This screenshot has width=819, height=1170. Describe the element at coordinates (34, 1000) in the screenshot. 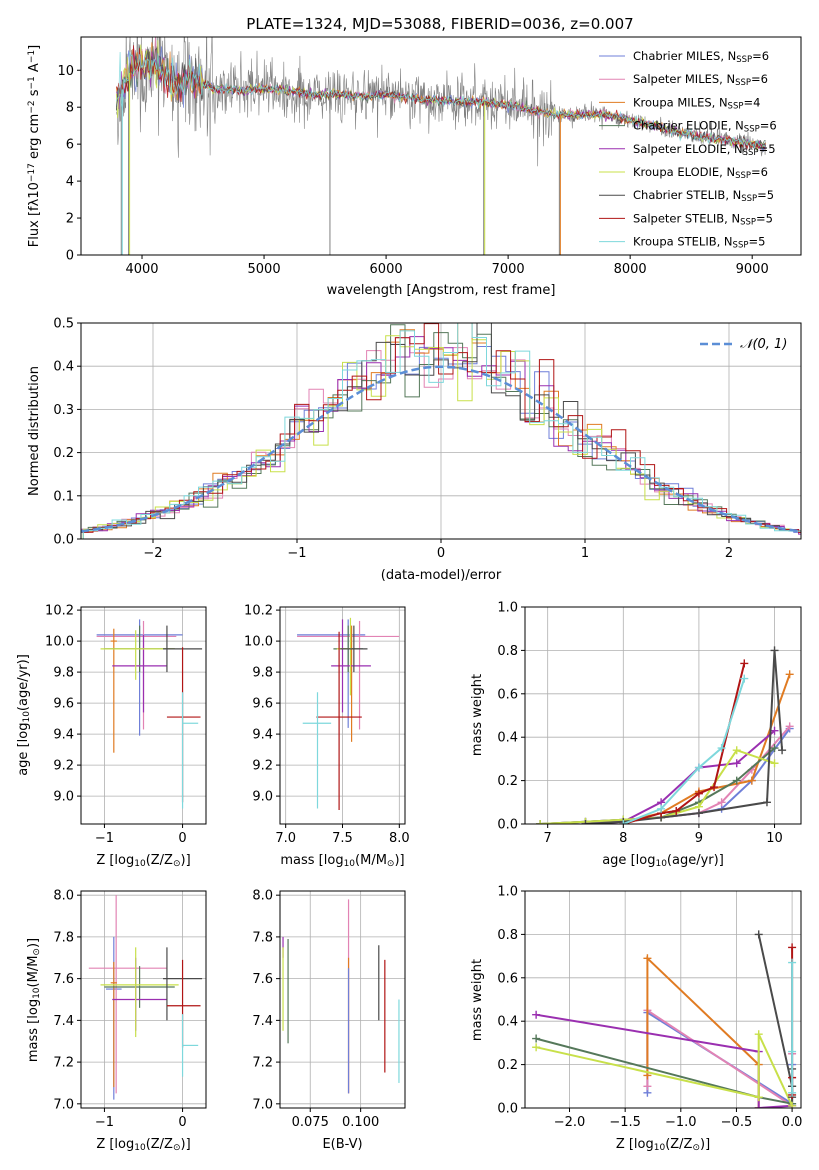

I see `y-axis-label: mass [log10(M/M⊙)]` at that location.